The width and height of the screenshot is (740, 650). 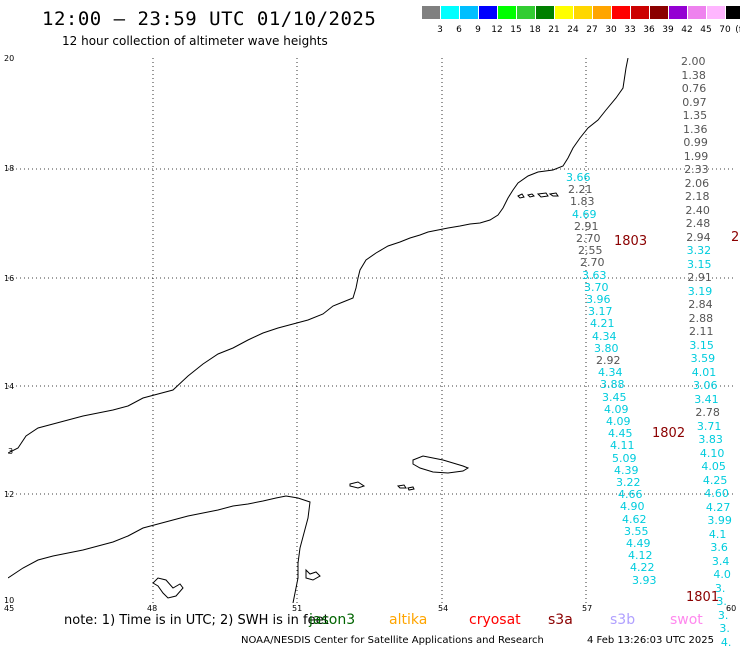 I want to click on wave-height-value: 0.76, so click(x=694, y=88).